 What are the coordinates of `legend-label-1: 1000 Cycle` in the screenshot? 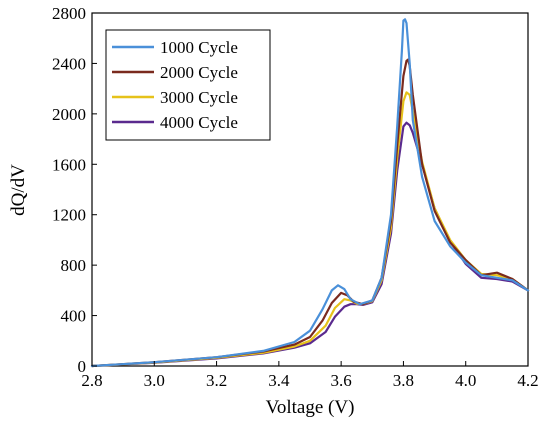 It's located at (199, 47).